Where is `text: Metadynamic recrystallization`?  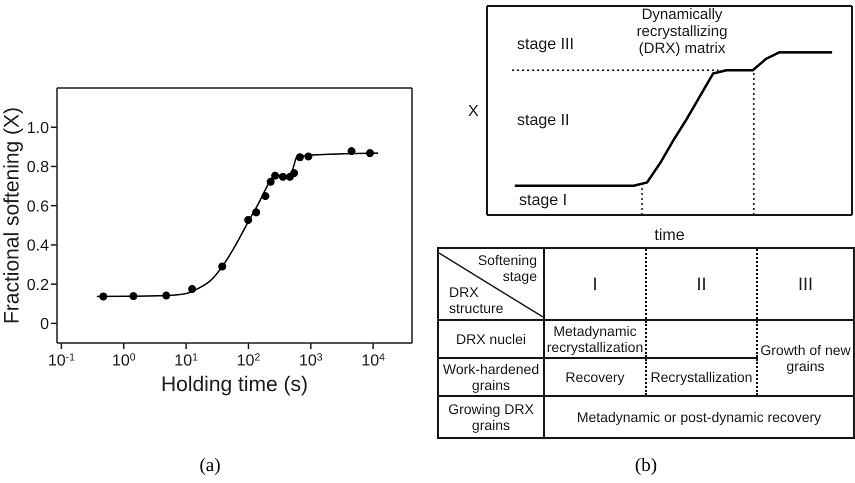 text: Metadynamic recrystallization is located at coordinates (595, 339).